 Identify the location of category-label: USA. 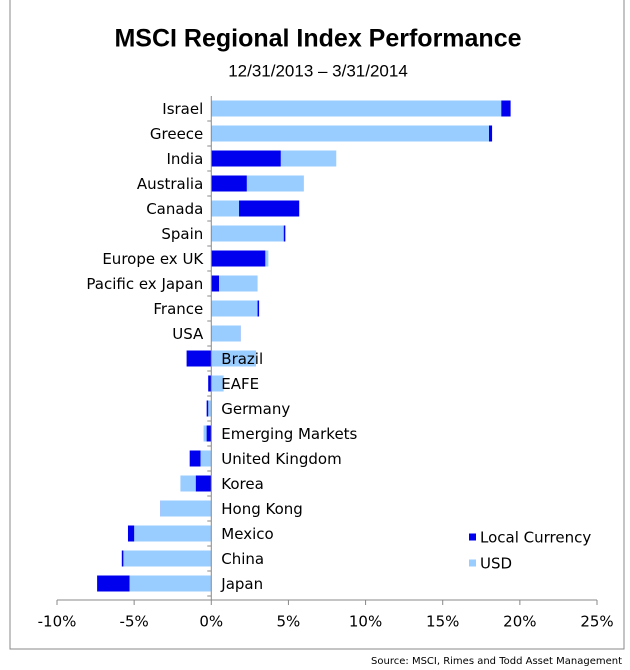
(188, 334).